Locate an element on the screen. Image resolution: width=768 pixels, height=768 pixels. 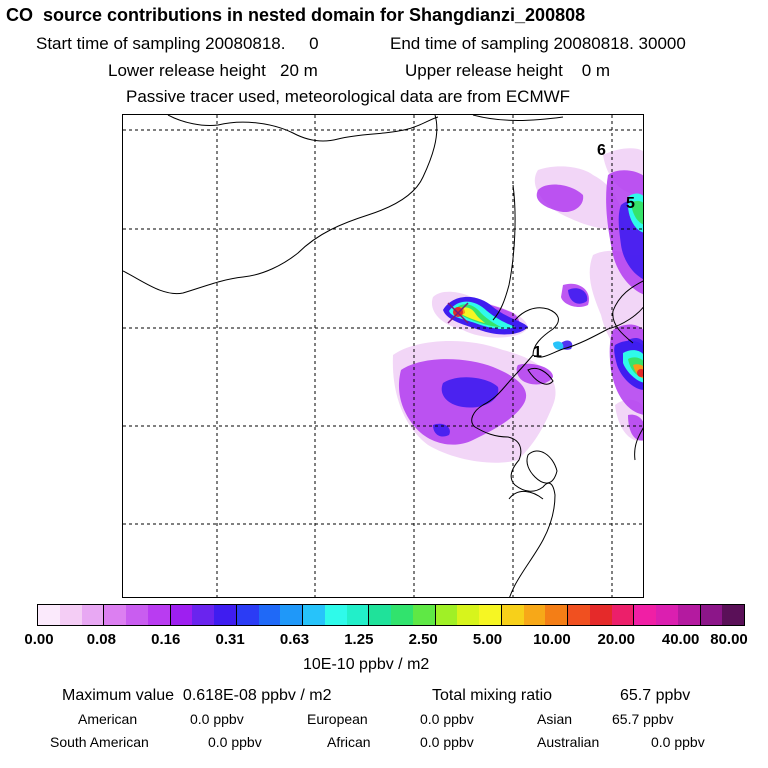
concentration-field is located at coordinates (517, 305).